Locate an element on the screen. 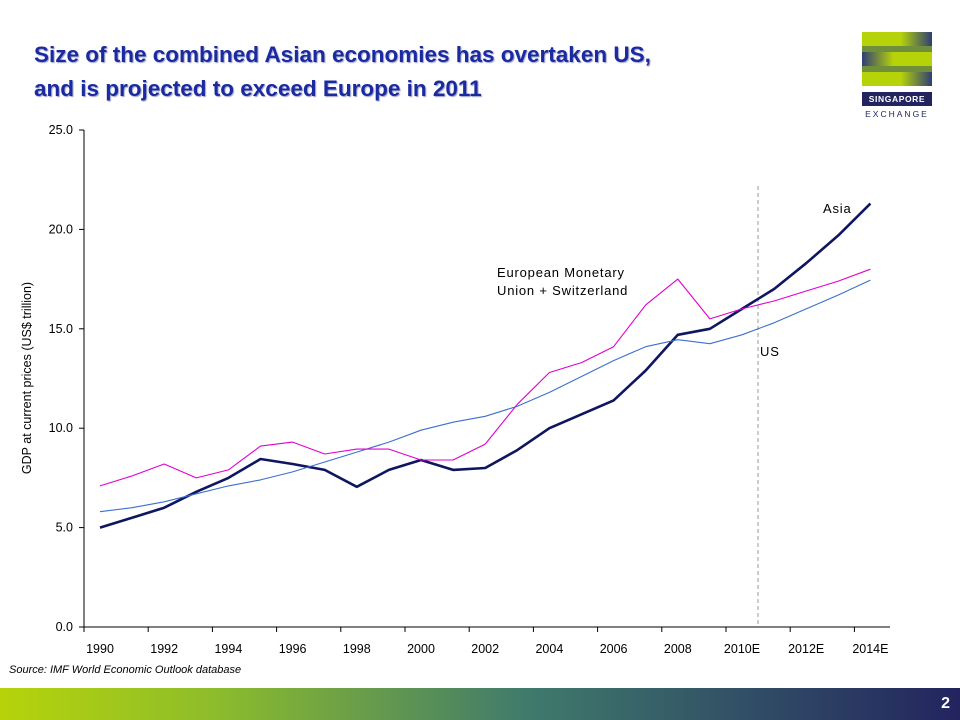 This screenshot has height=720, width=960. logo-wordmark: SINGAPORE is located at coordinates (897, 99).